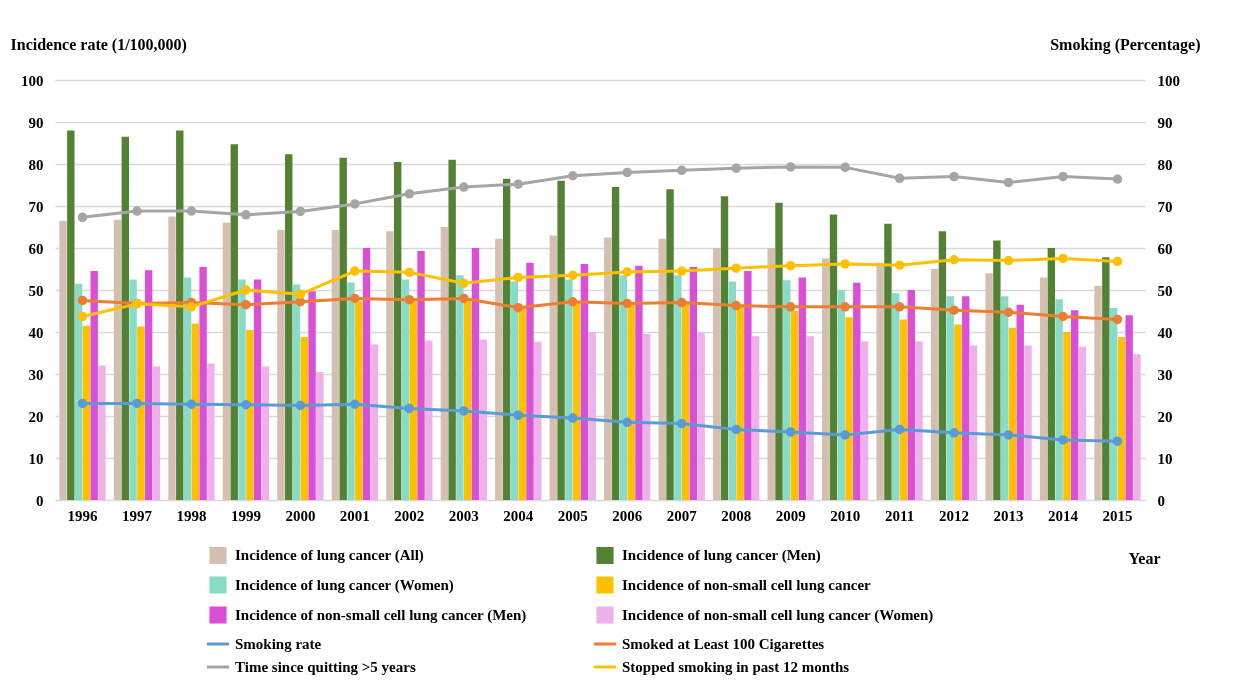 Image resolution: width=1239 pixels, height=698 pixels. I want to click on y-tick-label: 60, so click(36, 248).